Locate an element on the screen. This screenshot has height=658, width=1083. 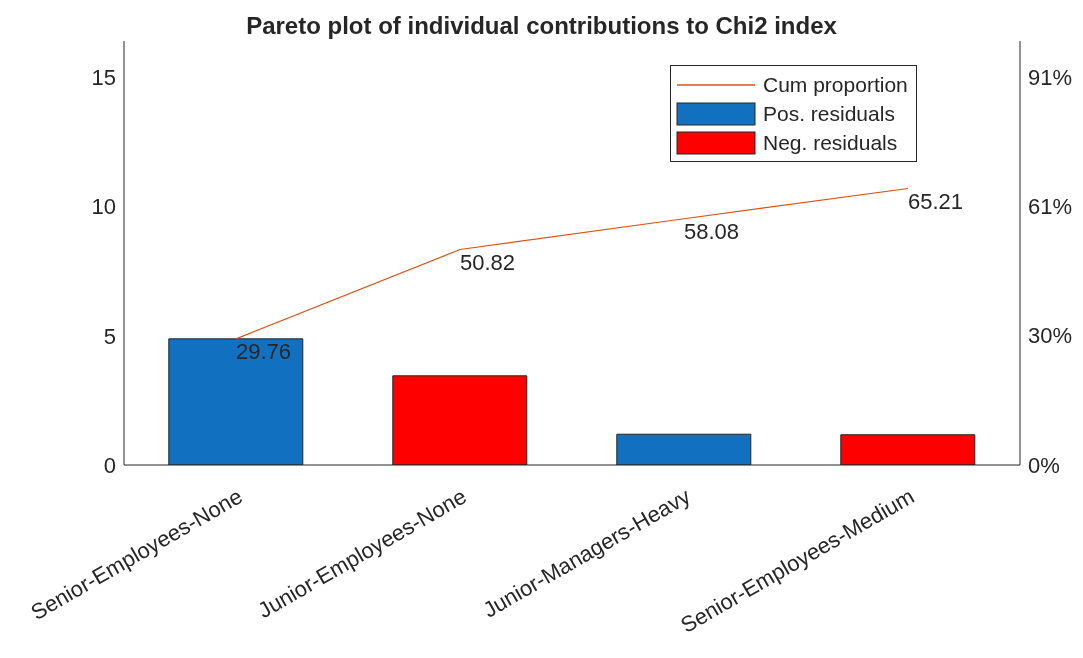
data-label: 50.82 is located at coordinates (488, 262).